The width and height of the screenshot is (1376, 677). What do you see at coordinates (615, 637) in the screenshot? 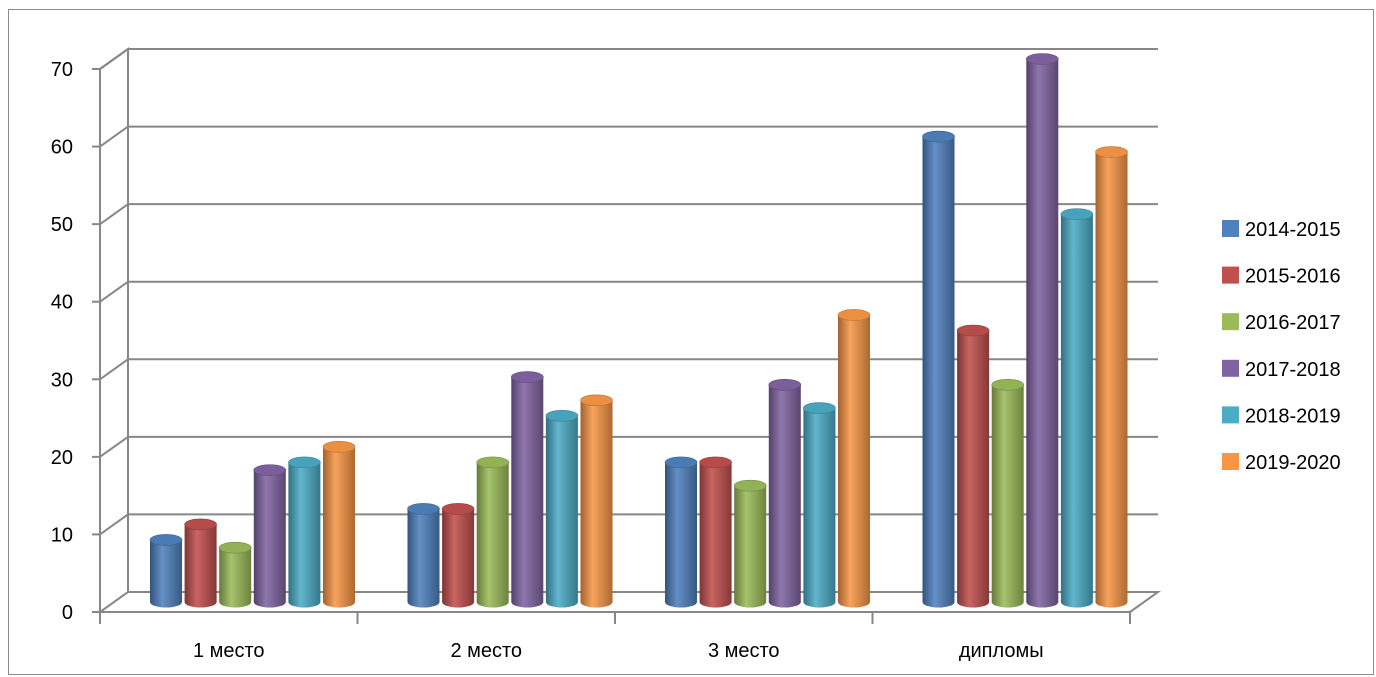
I see `x-axis: 1 место 2 место 3 место дипломы` at bounding box center [615, 637].